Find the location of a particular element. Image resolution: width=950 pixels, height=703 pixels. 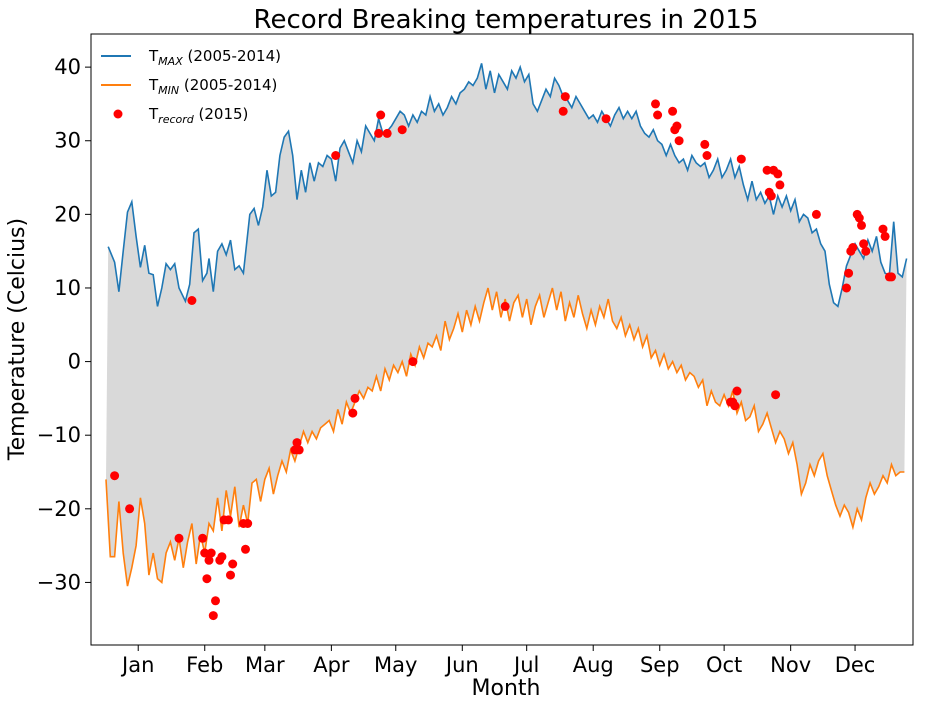

chart-title: Record Breaking temperatures in 2015 is located at coordinates (506, 20).